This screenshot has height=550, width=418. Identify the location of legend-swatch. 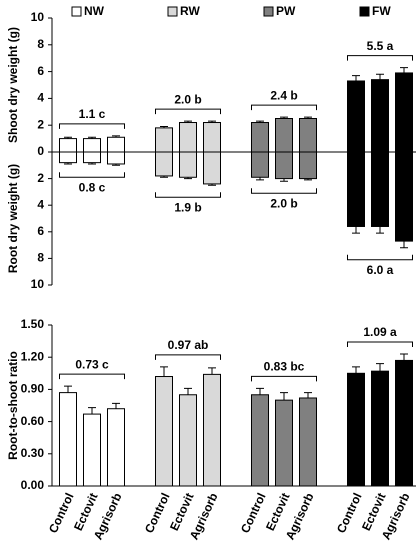
(268, 11).